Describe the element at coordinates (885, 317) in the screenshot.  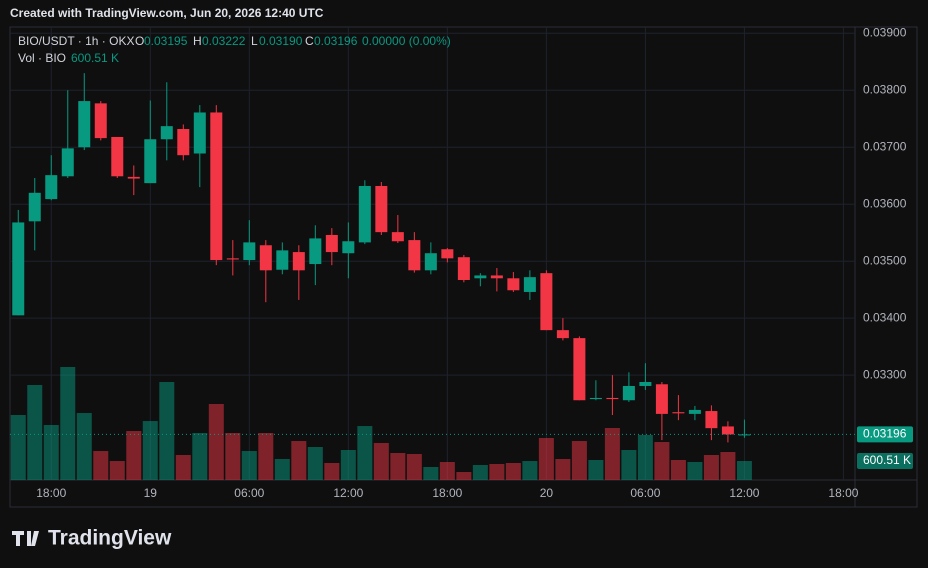
I see `y-tick-label: 0.03400` at that location.